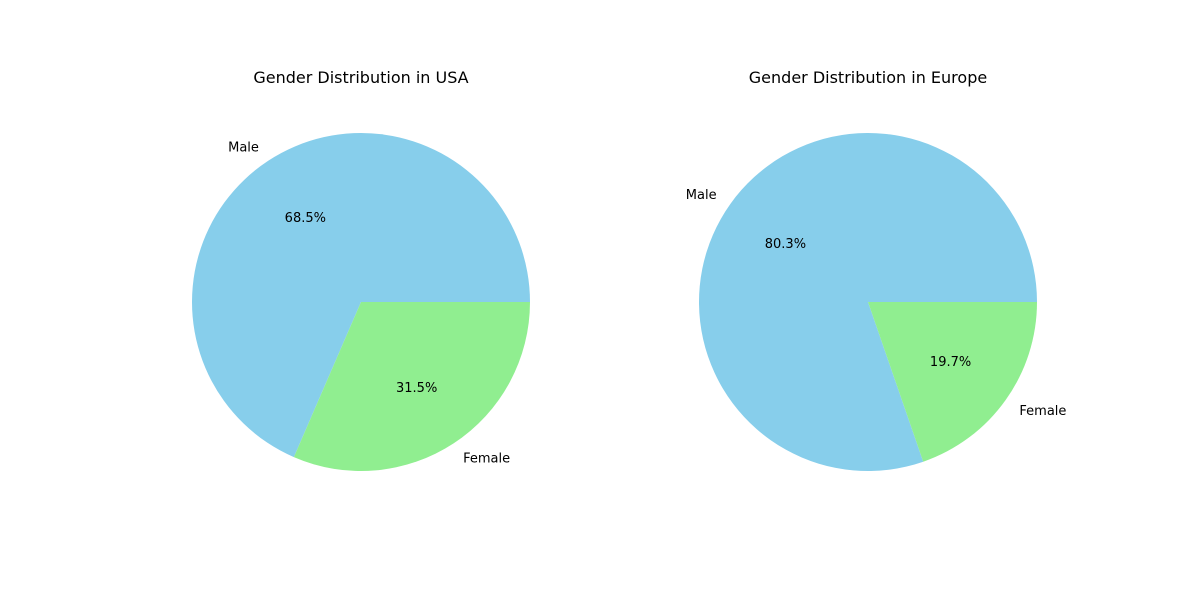 This screenshot has height=600, width=1200. I want to click on europe-slice-female, so click(952, 382).